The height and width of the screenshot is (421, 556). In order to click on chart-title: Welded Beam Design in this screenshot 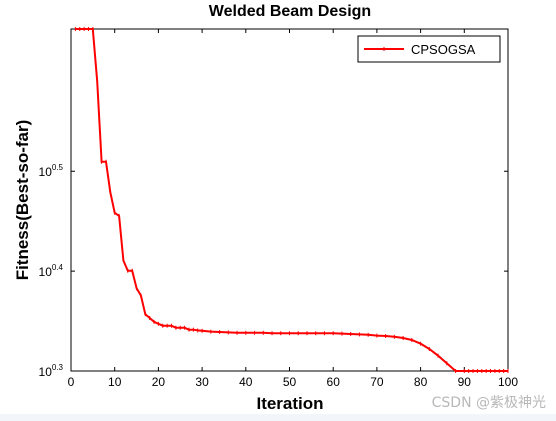, I will do `click(290, 11)`.